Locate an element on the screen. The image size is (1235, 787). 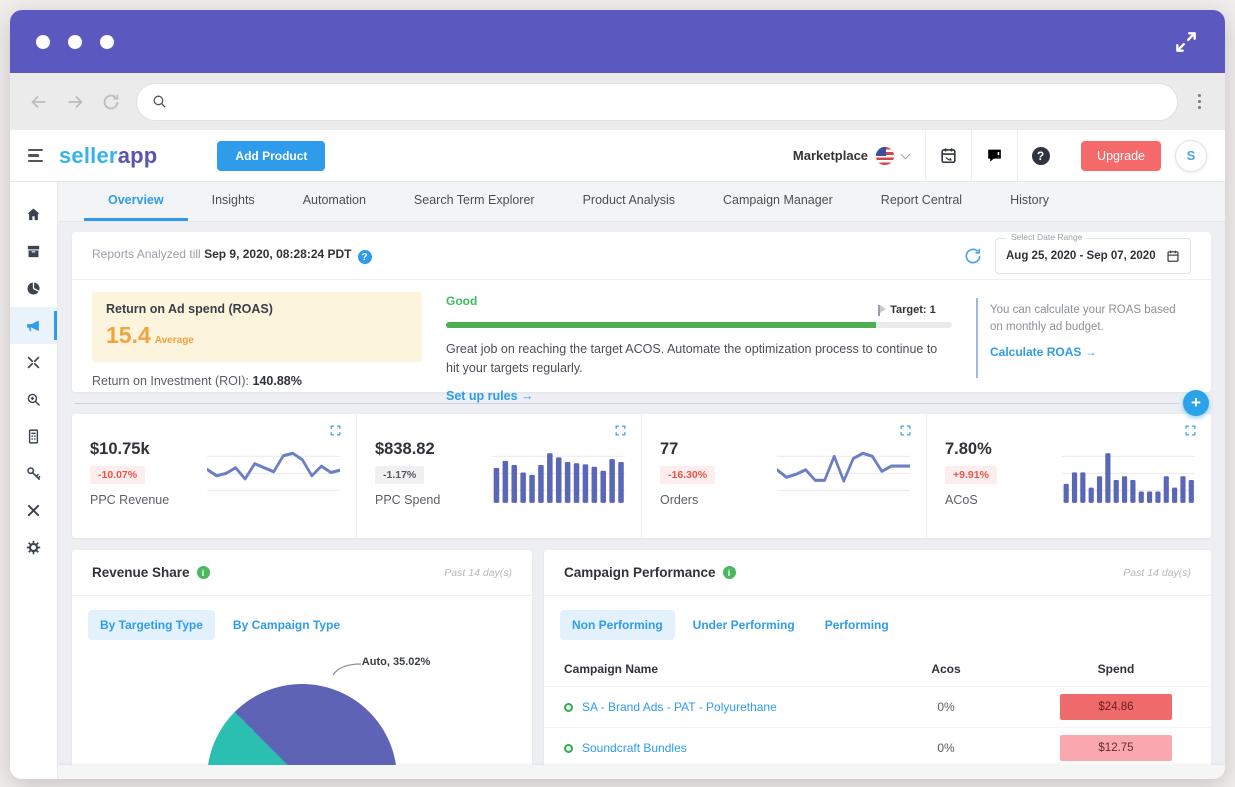
setup-rules-link: Set up rules → is located at coordinates (490, 395).